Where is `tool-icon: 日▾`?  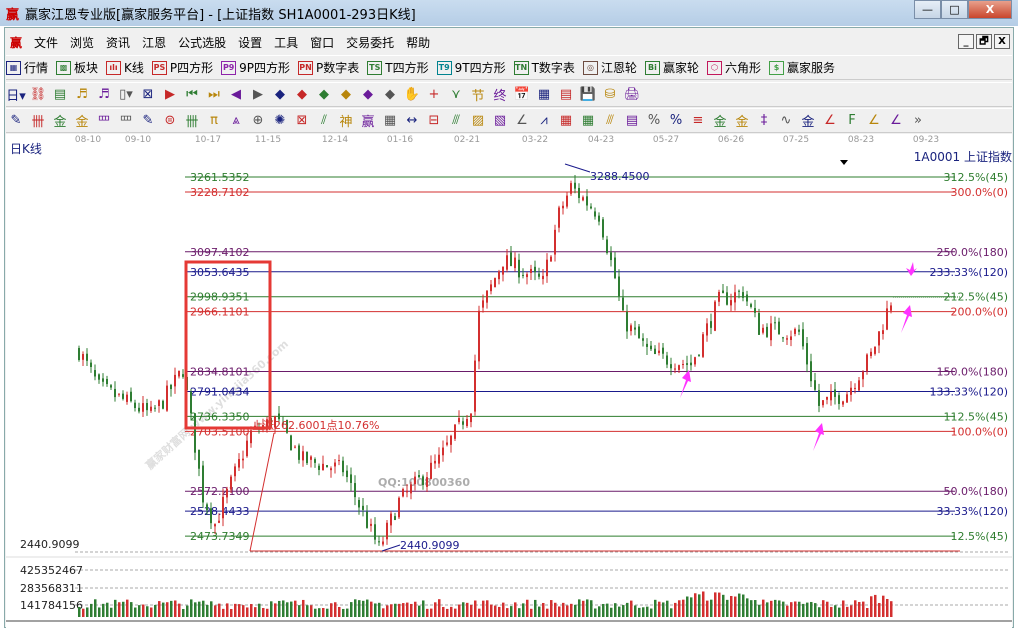 tool-icon: 日▾ is located at coordinates (16, 96).